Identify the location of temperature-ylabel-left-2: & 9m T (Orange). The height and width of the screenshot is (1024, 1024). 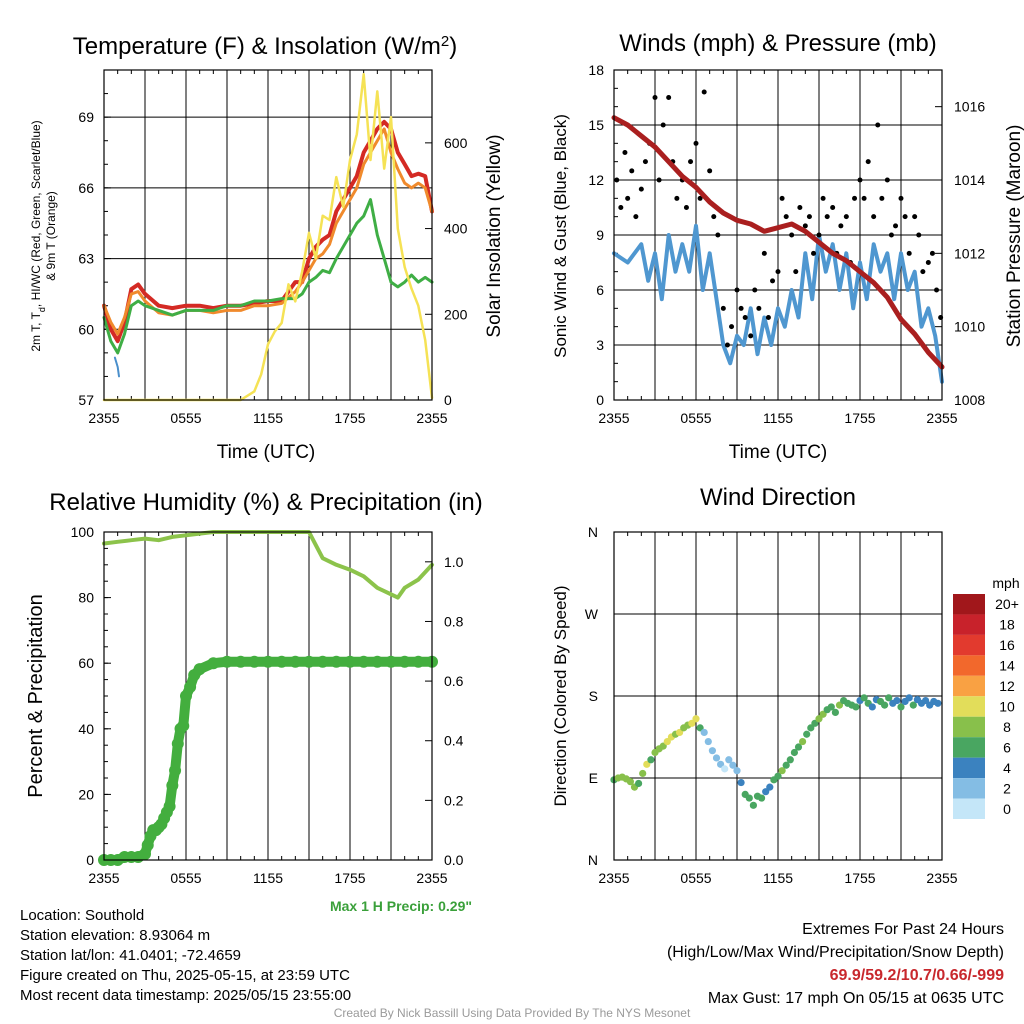
(51, 236).